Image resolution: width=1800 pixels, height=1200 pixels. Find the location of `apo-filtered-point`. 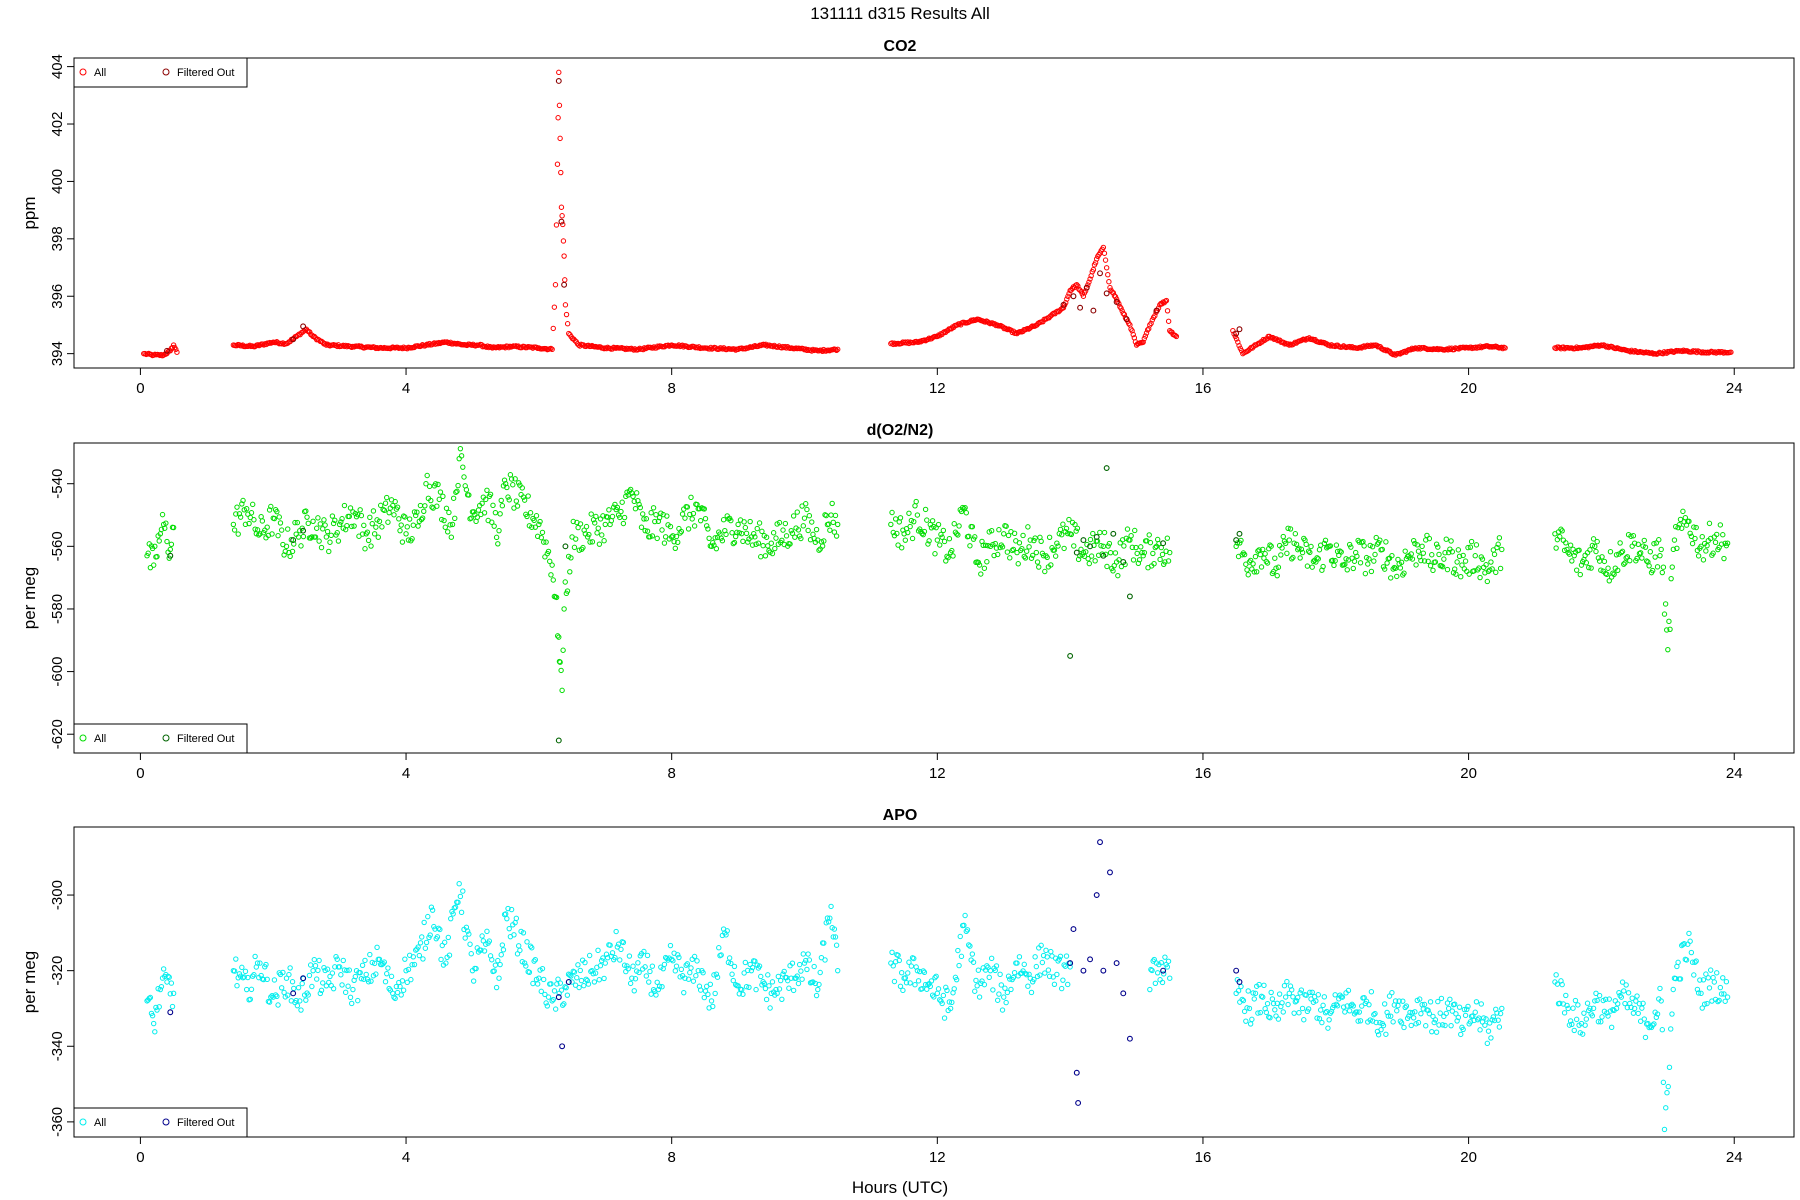

apo-filtered-point is located at coordinates (1076, 1072).